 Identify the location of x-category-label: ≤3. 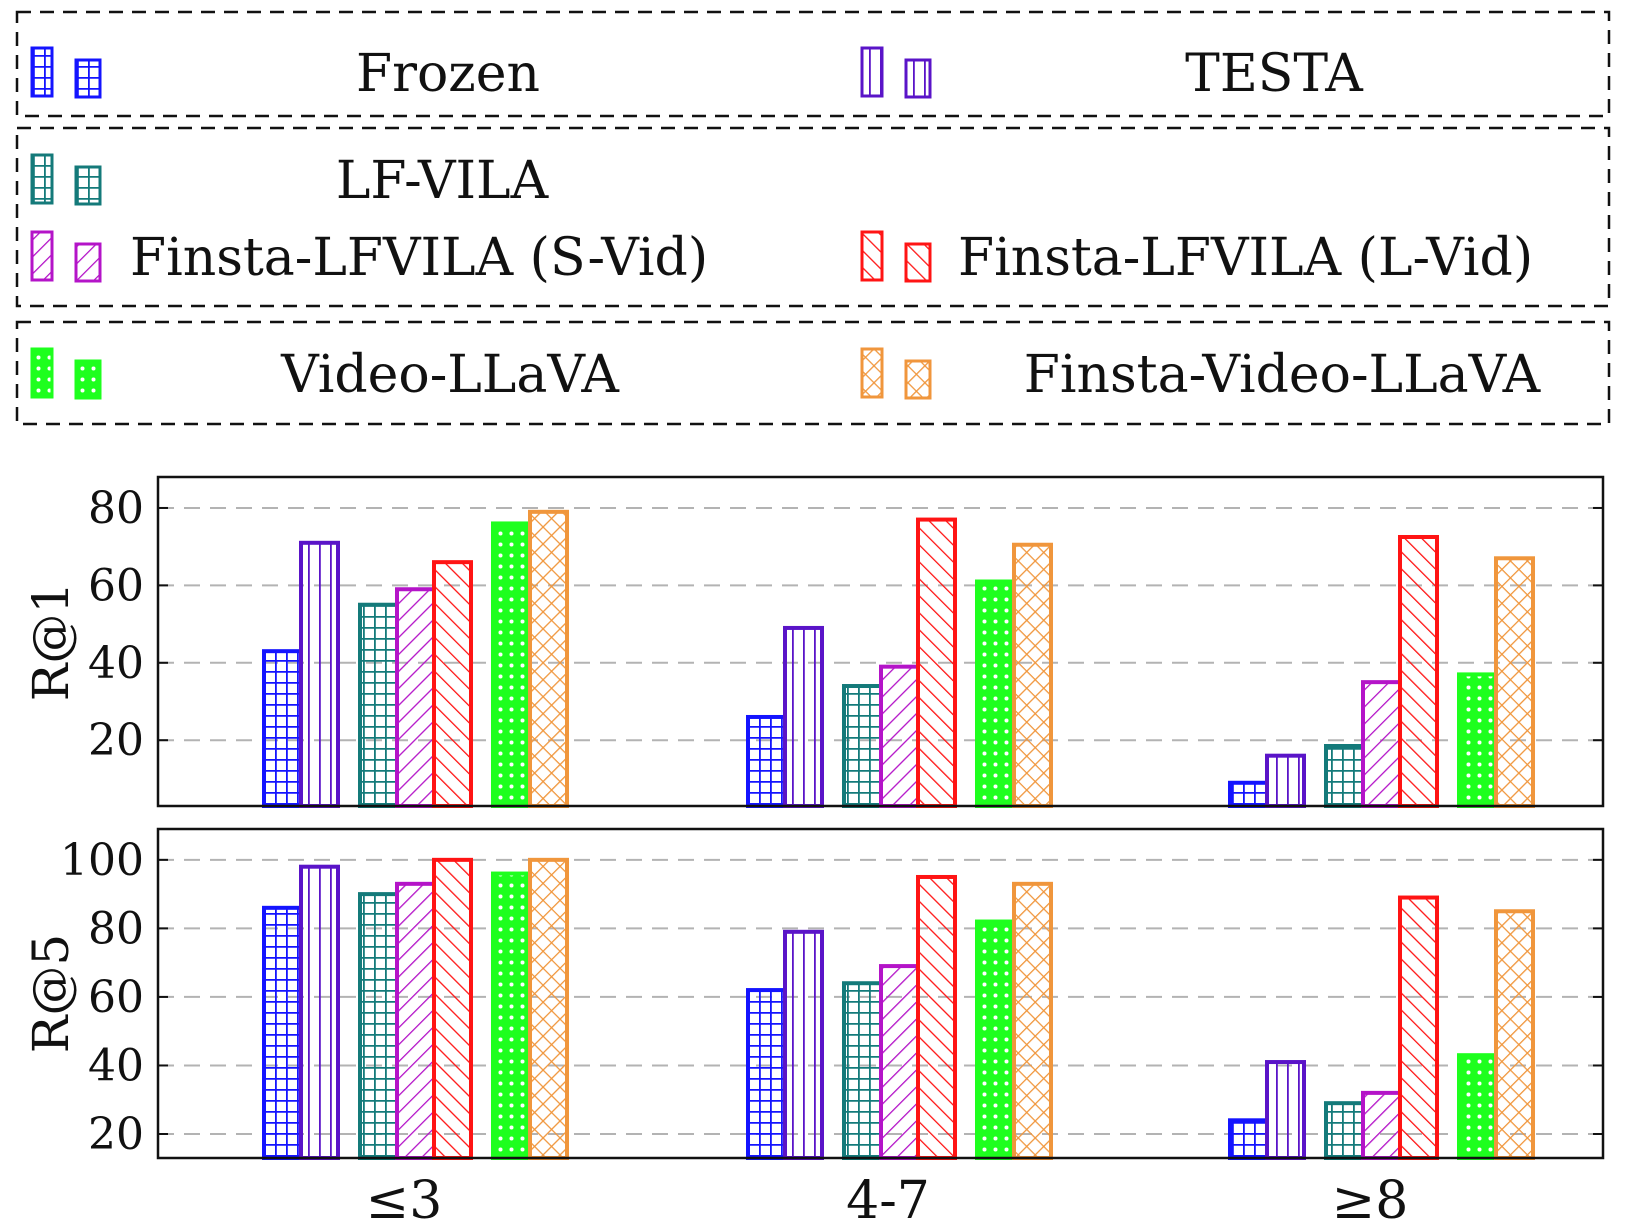
(404, 1201).